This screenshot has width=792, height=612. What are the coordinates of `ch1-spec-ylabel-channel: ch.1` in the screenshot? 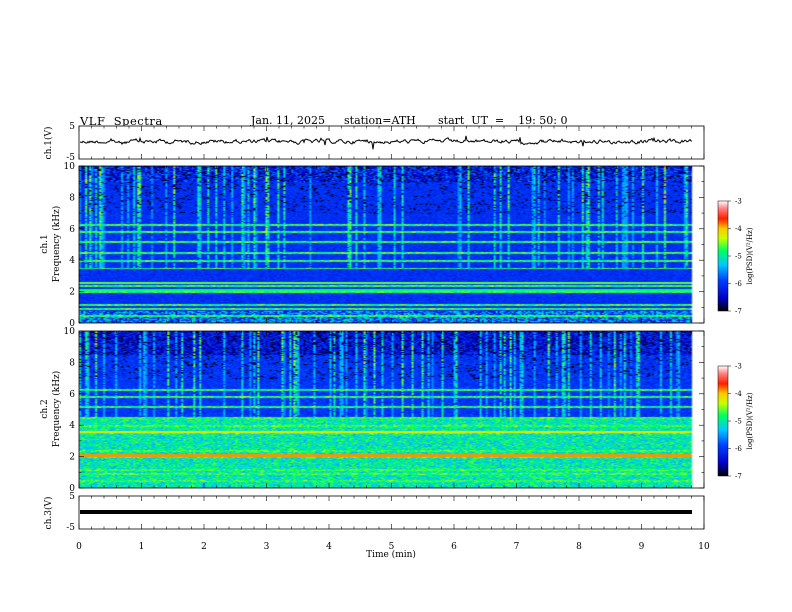 It's located at (45, 243).